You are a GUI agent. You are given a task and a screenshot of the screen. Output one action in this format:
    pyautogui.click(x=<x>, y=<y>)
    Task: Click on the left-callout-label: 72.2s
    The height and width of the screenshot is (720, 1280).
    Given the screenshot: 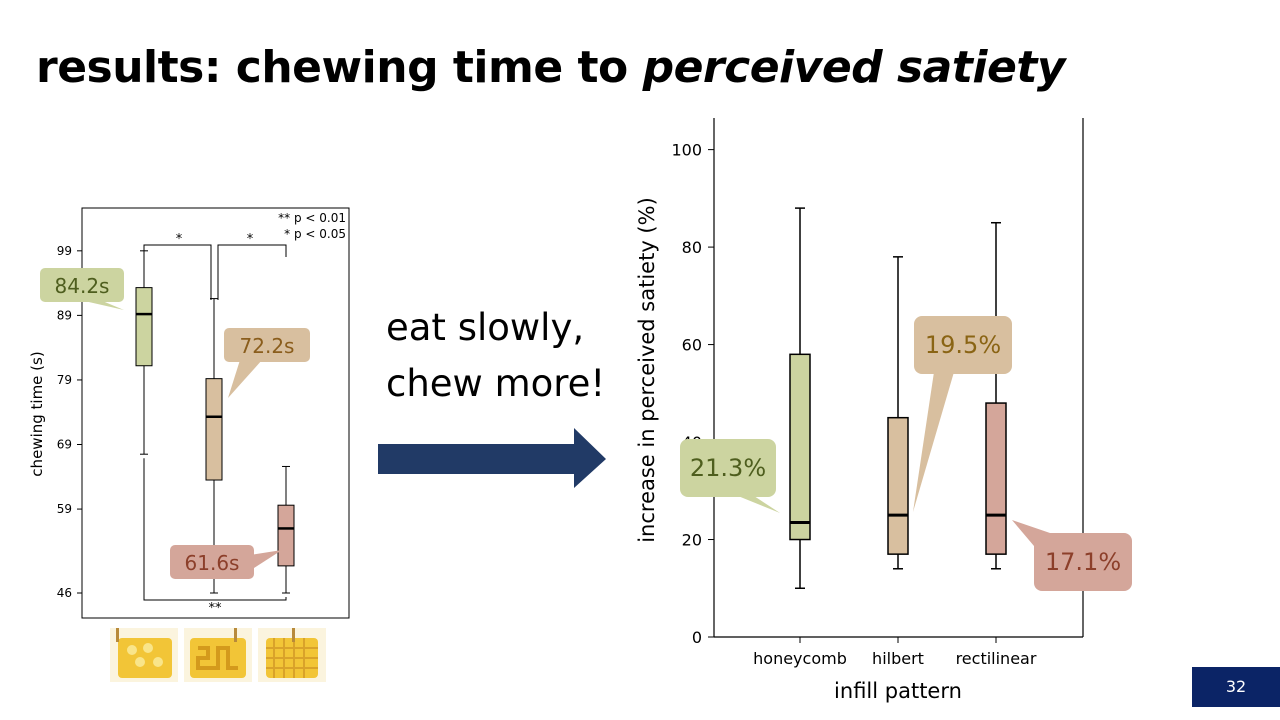 What is the action you would take?
    pyautogui.click(x=267, y=346)
    